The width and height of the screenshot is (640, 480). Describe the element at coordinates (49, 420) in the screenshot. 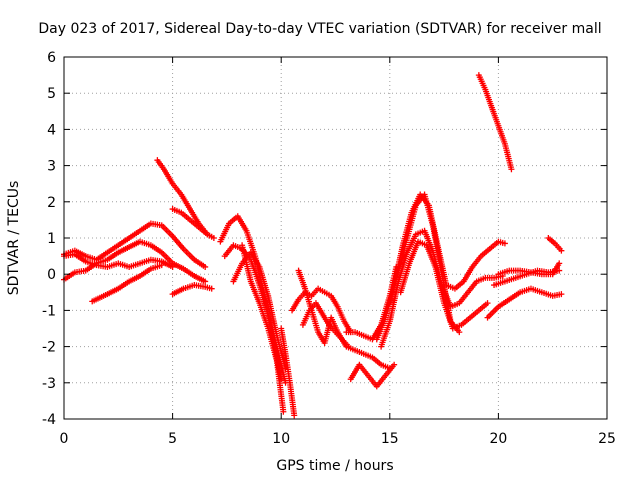

I see `y-tick-label: -4` at that location.